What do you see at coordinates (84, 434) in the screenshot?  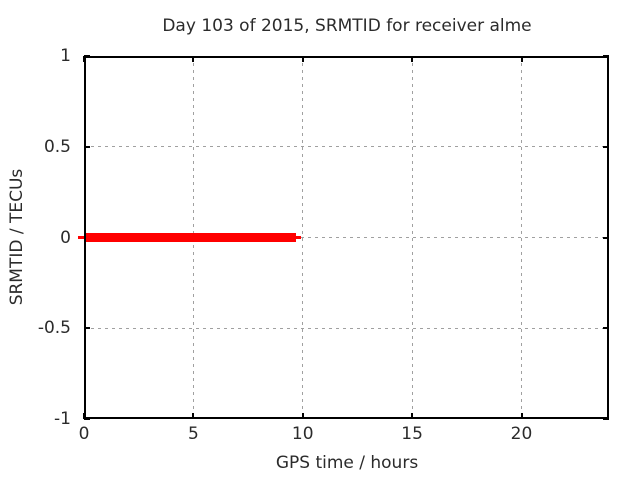 I see `x-tick-label: 0` at bounding box center [84, 434].